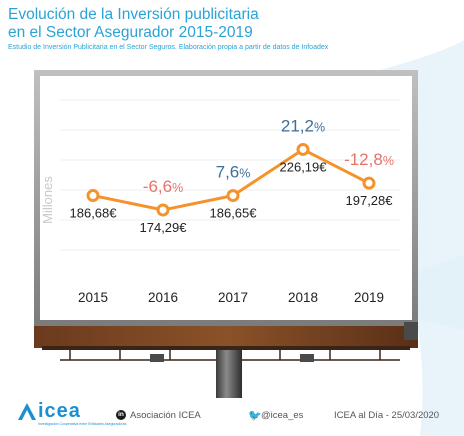  What do you see at coordinates (304, 166) in the screenshot?
I see `data-label-2018: 226,19€` at bounding box center [304, 166].